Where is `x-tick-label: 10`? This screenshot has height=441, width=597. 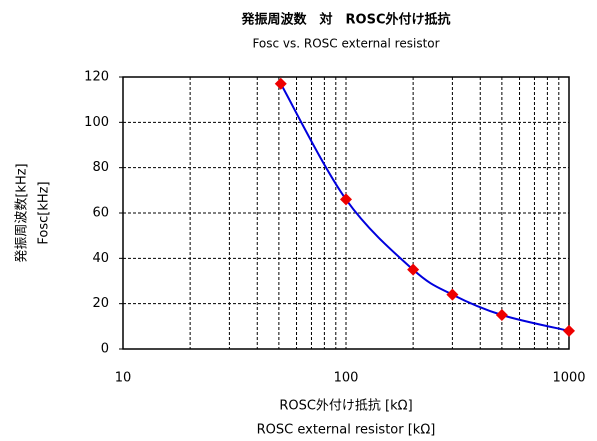 x-tick-label: 10 is located at coordinates (123, 378).